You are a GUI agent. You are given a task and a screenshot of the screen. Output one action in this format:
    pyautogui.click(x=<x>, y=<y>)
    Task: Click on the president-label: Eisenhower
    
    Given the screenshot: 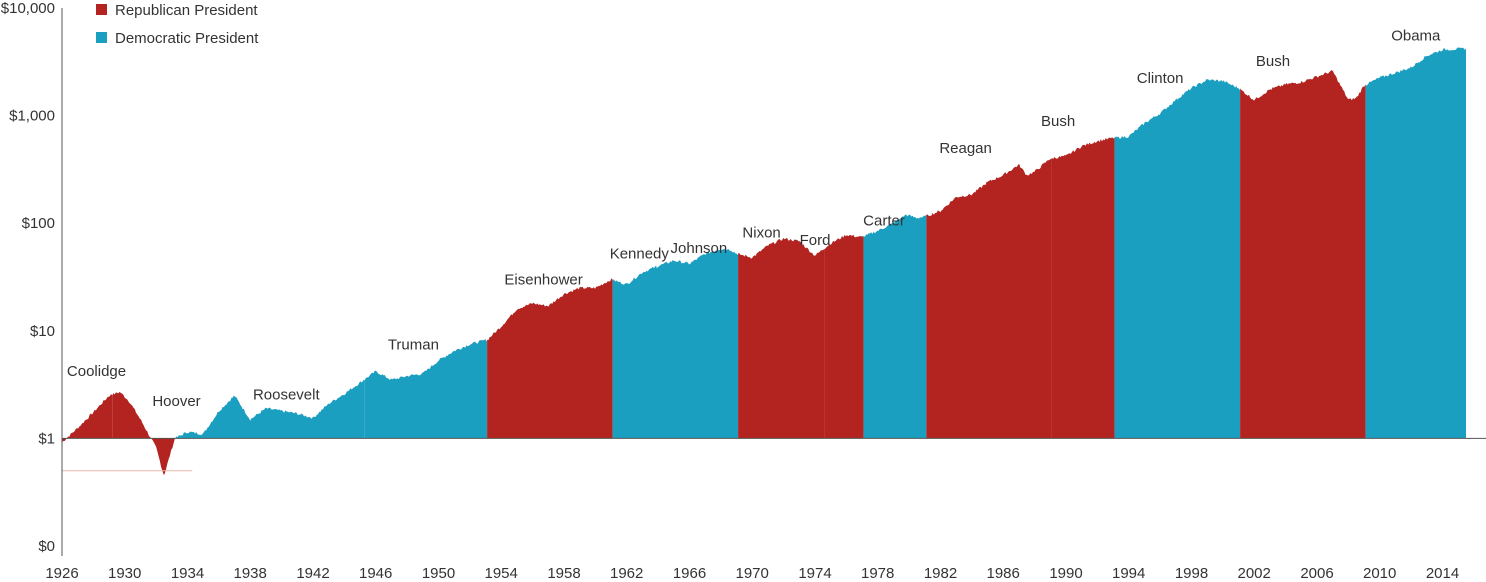 What is the action you would take?
    pyautogui.click(x=543, y=279)
    